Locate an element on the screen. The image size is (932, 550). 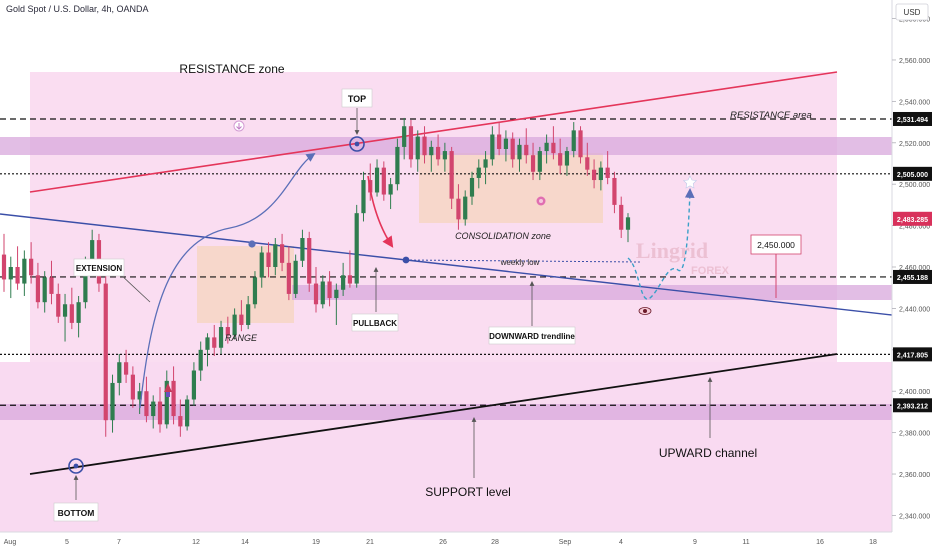
time-tick-label: Aug is located at coordinates (10, 542).